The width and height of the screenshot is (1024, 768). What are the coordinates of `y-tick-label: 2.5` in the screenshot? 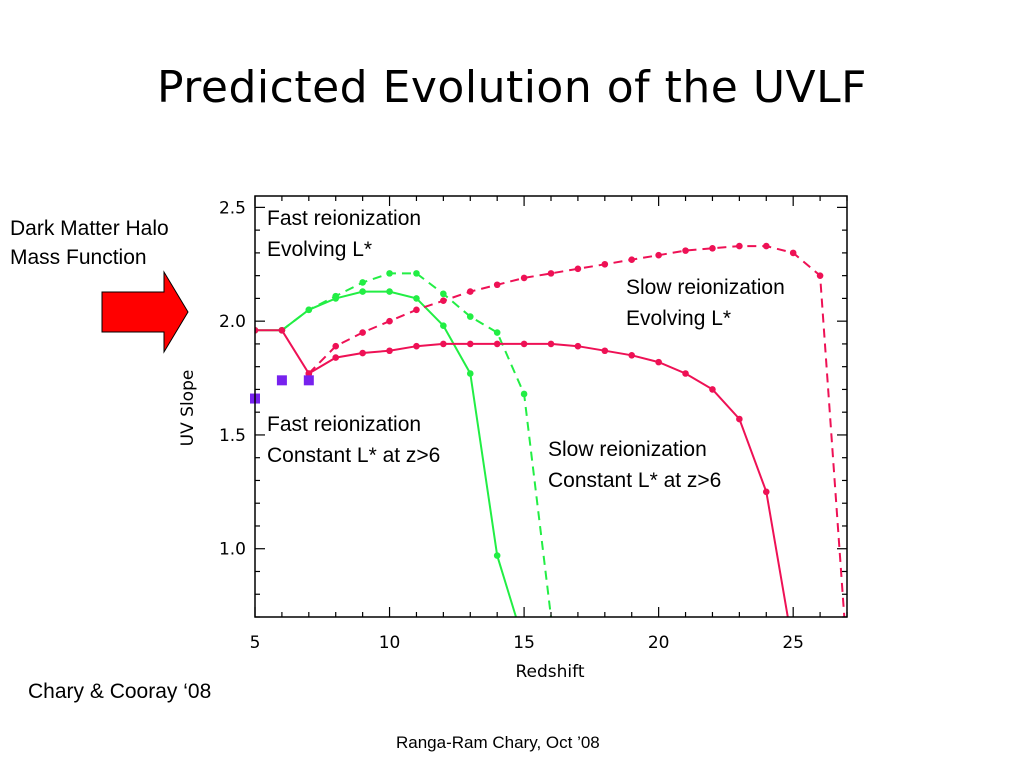 It's located at (232, 208).